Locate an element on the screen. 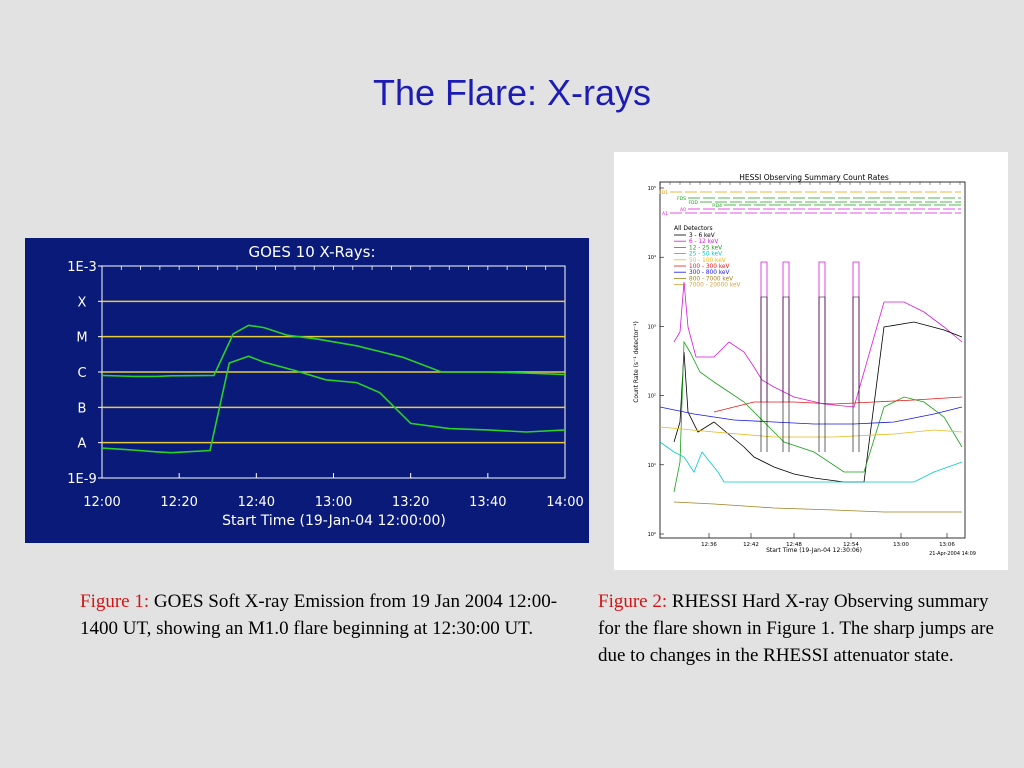 This screenshot has height=768, width=1024. rhessi-x-tick-label: 12:42 is located at coordinates (751, 545).